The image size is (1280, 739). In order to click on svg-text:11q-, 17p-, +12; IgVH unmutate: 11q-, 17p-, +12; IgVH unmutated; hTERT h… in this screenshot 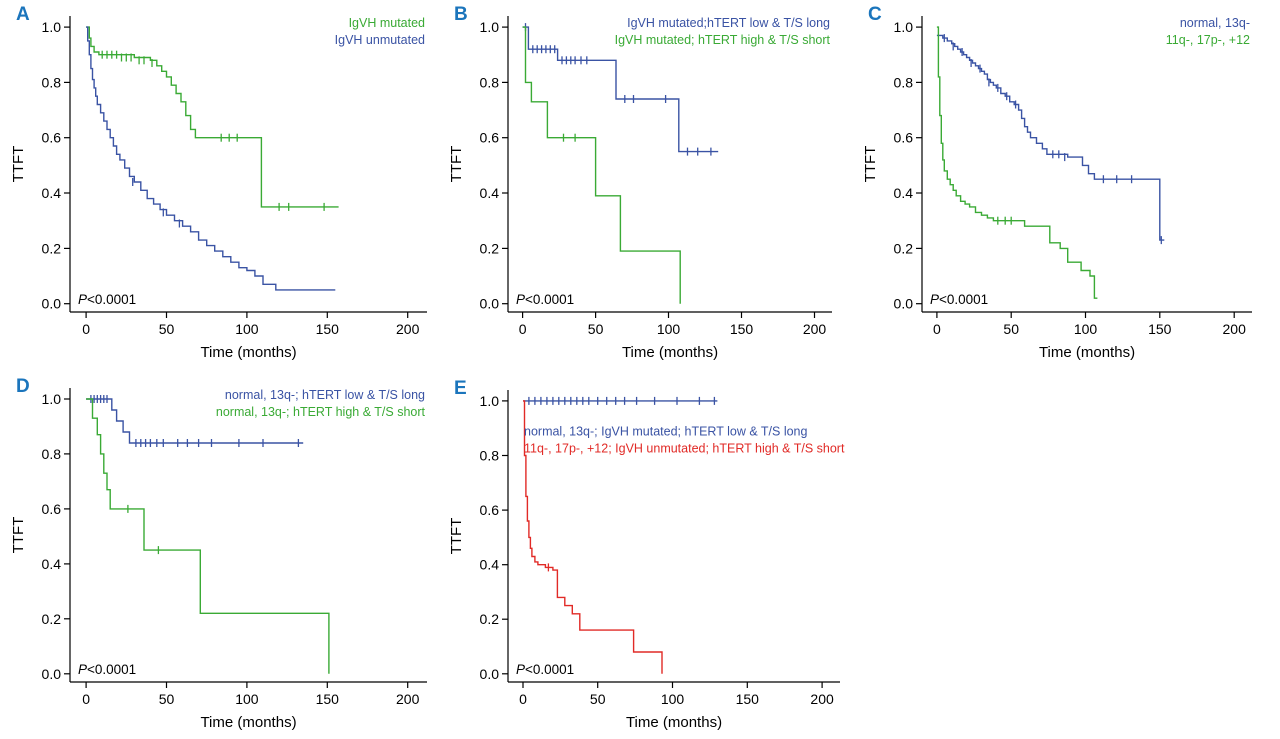, I will do `click(684, 448)`.